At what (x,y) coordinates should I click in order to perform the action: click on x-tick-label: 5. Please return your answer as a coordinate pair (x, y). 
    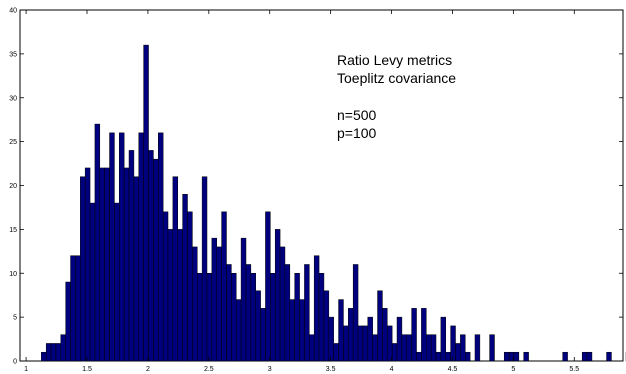
    Looking at the image, I should click on (513, 369).